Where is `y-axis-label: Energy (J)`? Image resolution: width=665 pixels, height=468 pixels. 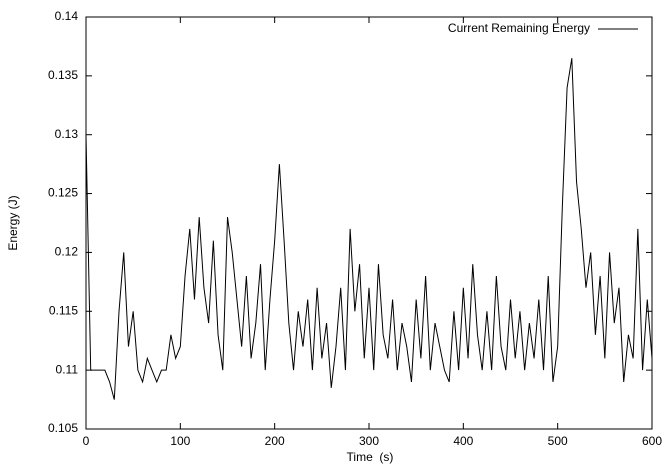 y-axis-label: Energy (J) is located at coordinates (13, 222).